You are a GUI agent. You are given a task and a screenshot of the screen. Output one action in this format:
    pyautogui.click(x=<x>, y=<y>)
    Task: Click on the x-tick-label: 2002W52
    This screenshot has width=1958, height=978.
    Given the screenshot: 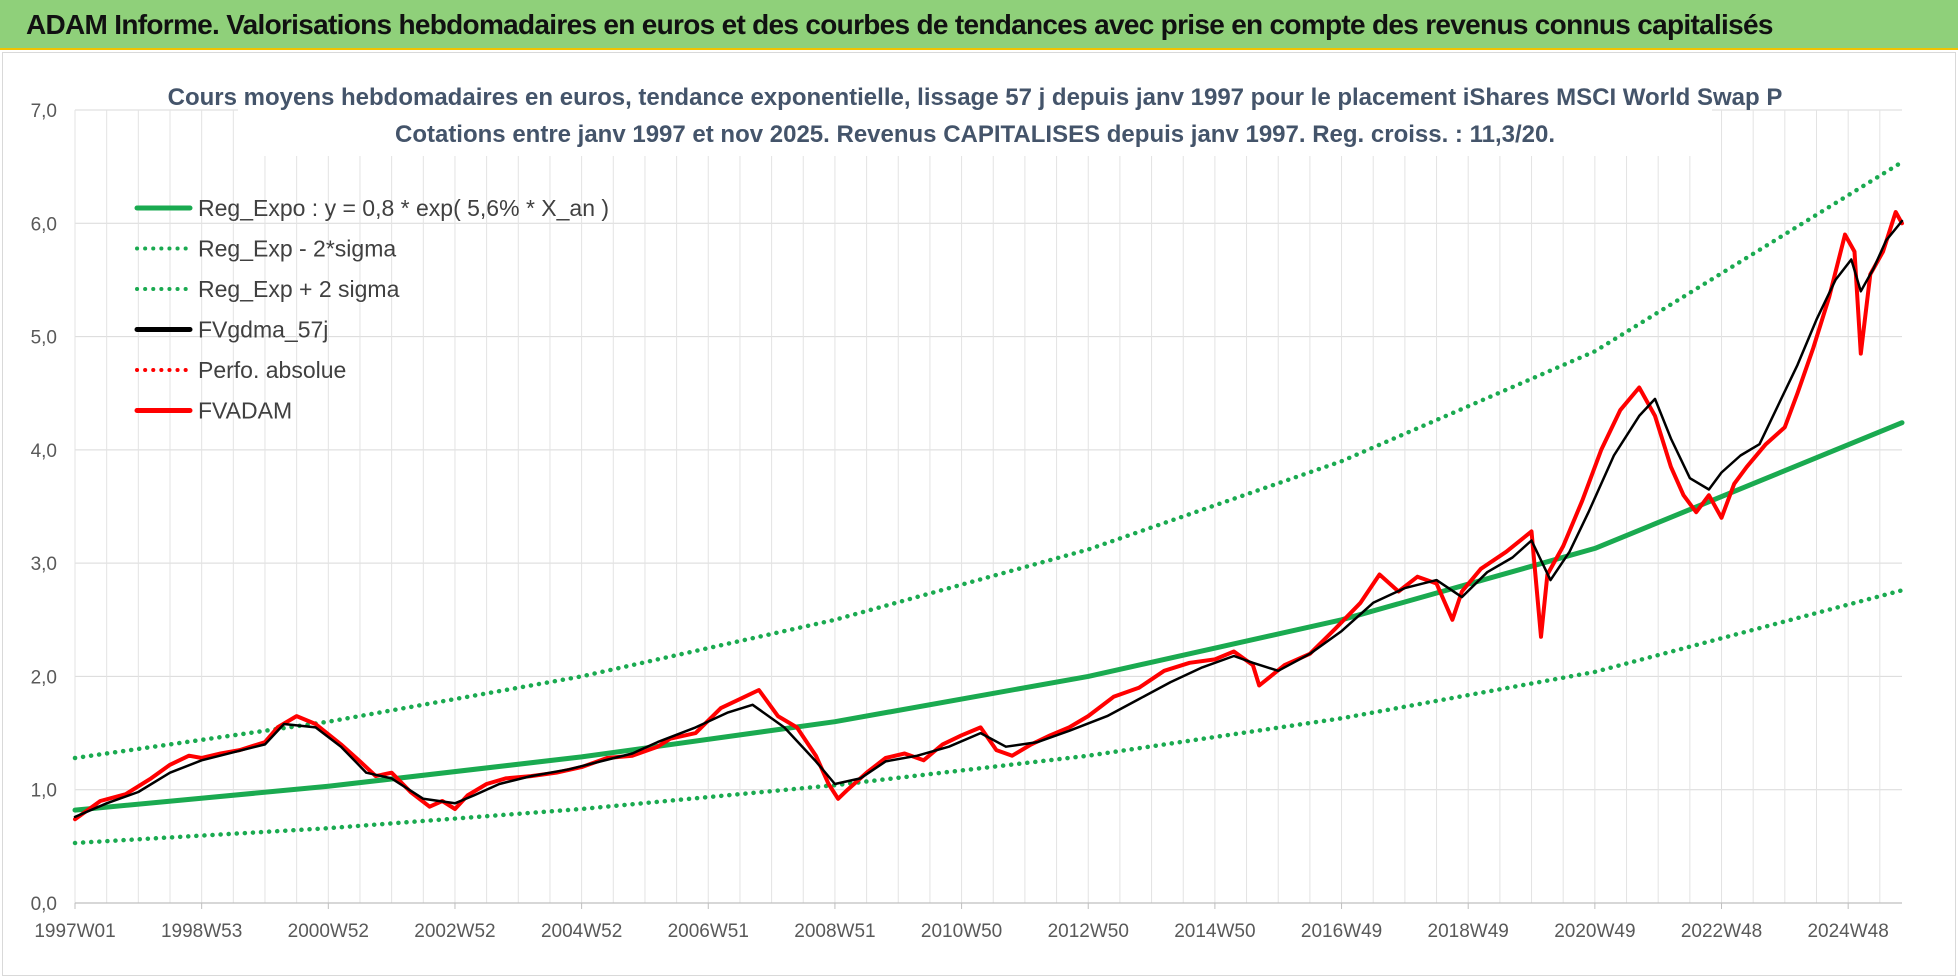 What is the action you would take?
    pyautogui.click(x=454, y=931)
    